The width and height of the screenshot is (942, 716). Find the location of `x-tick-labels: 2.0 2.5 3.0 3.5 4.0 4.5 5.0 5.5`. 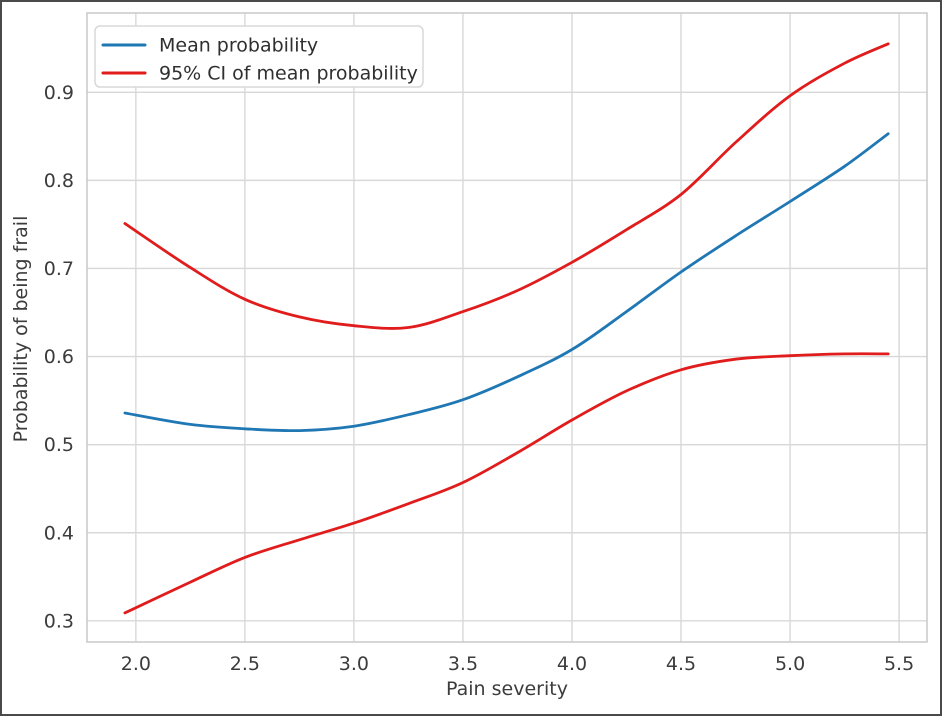

x-tick-labels: 2.0 2.5 3.0 3.5 4.0 4.5 5.0 5.5 is located at coordinates (517, 664).